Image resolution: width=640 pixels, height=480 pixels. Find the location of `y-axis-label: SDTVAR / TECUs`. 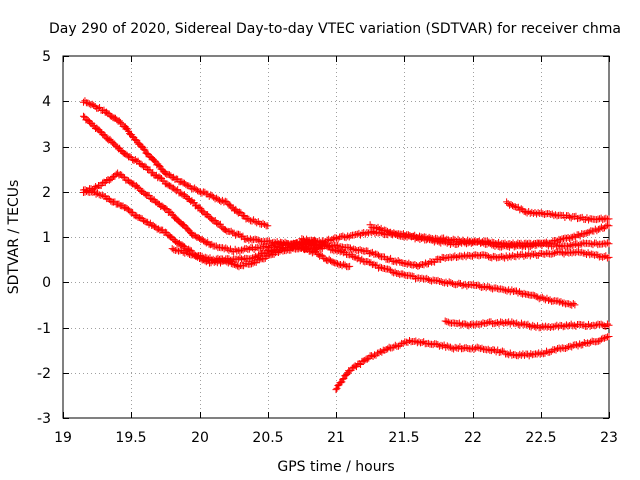

y-axis-label: SDTVAR / TECUs is located at coordinates (14, 237).